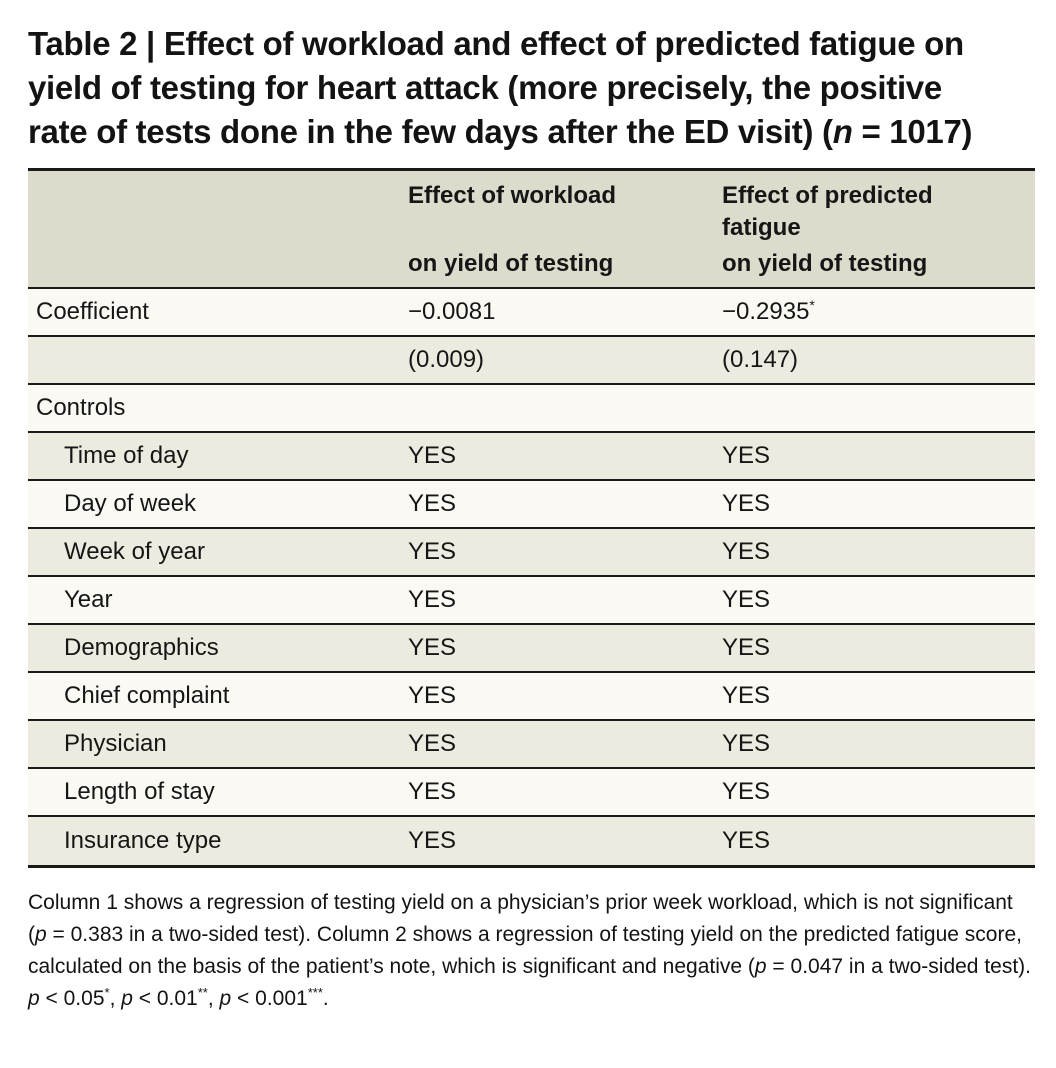 The width and height of the screenshot is (1056, 1068). What do you see at coordinates (202, 992) in the screenshot?
I see `two-stars: **` at bounding box center [202, 992].